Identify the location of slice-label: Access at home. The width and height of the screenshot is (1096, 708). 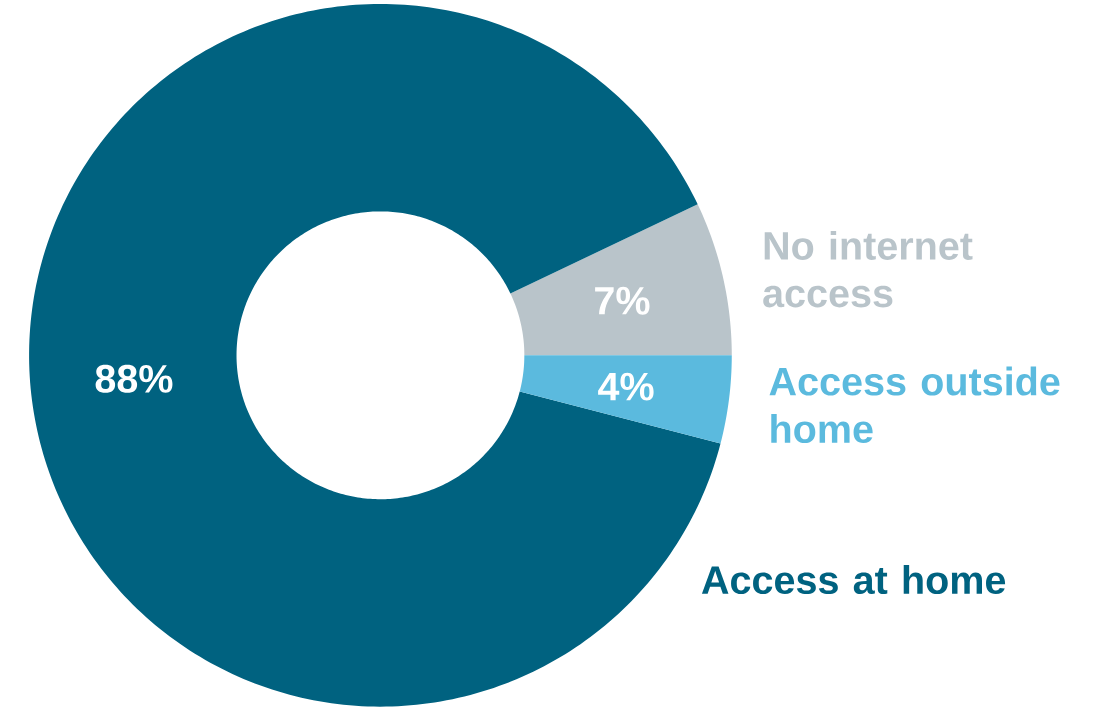
(853, 580).